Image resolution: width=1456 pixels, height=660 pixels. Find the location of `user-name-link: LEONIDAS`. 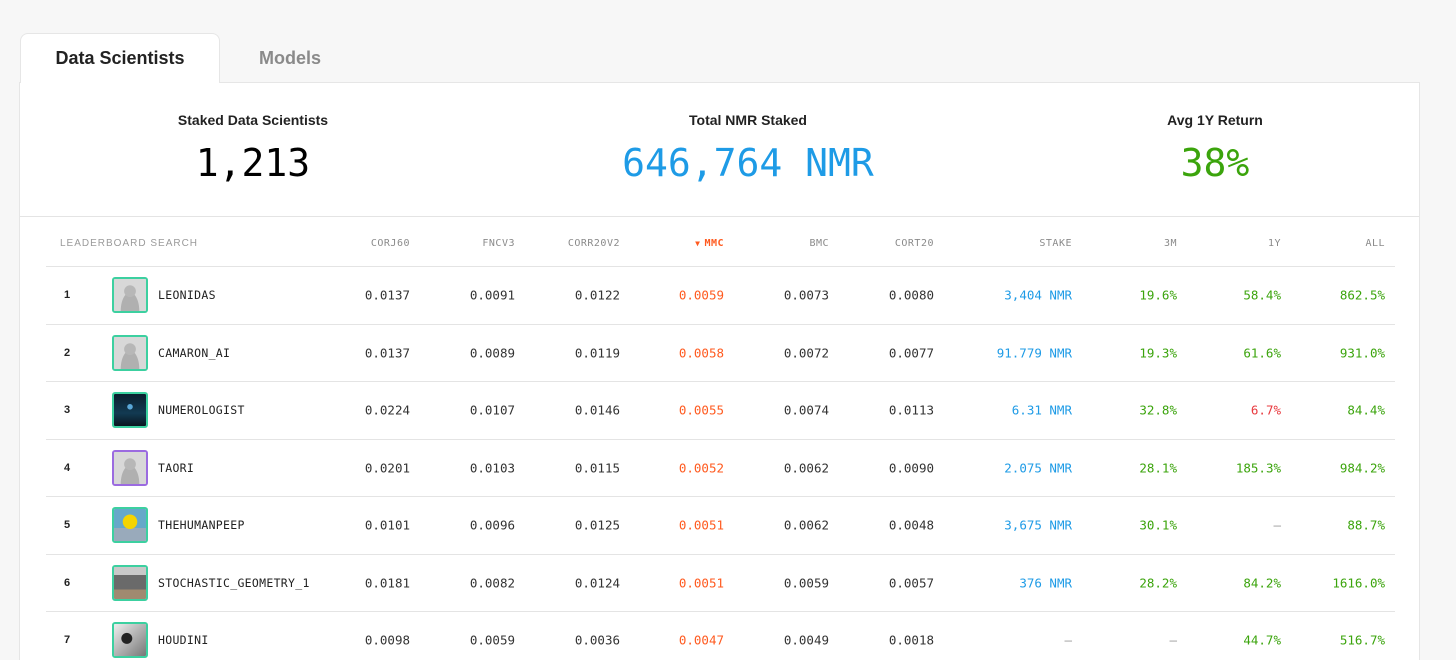

user-name-link: LEONIDAS is located at coordinates (187, 295).